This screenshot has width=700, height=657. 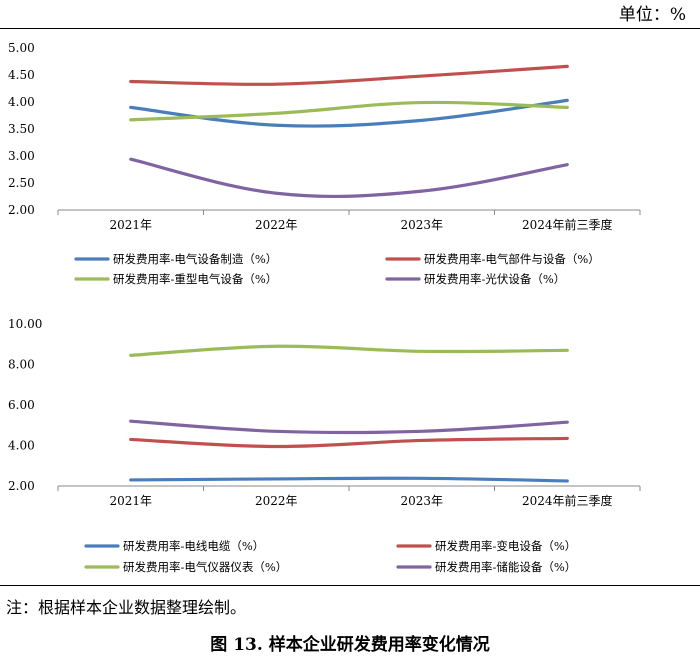 What do you see at coordinates (205, 567) in the screenshot?
I see `legend-label: 研发费用率-电气仪器仪表（%）` at bounding box center [205, 567].